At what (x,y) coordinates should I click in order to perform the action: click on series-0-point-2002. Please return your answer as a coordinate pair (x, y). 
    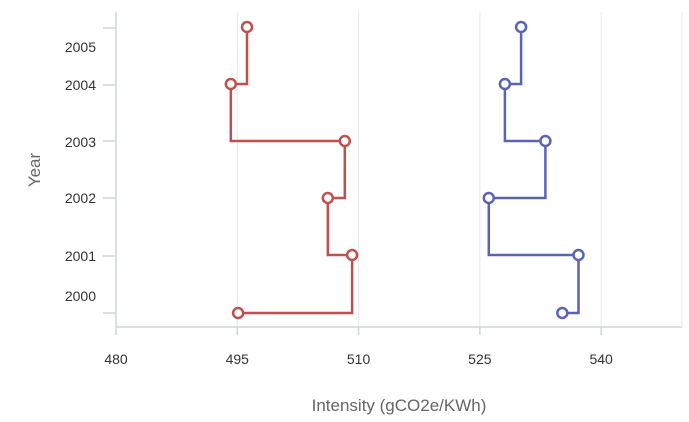
    Looking at the image, I should click on (328, 198).